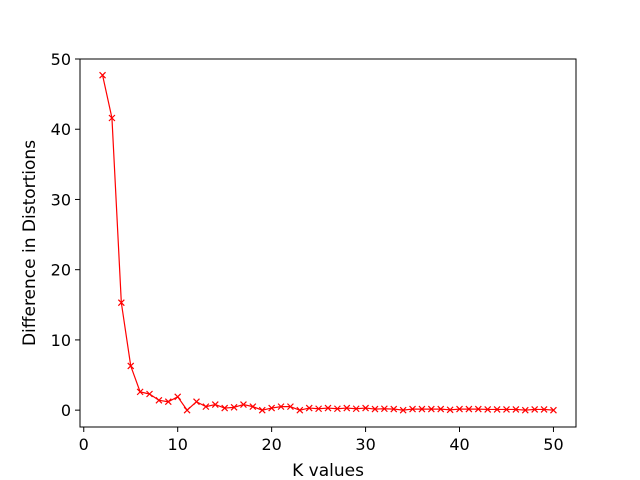  Describe the element at coordinates (271, 444) in the screenshot. I see `x-tick-label: 20` at that location.